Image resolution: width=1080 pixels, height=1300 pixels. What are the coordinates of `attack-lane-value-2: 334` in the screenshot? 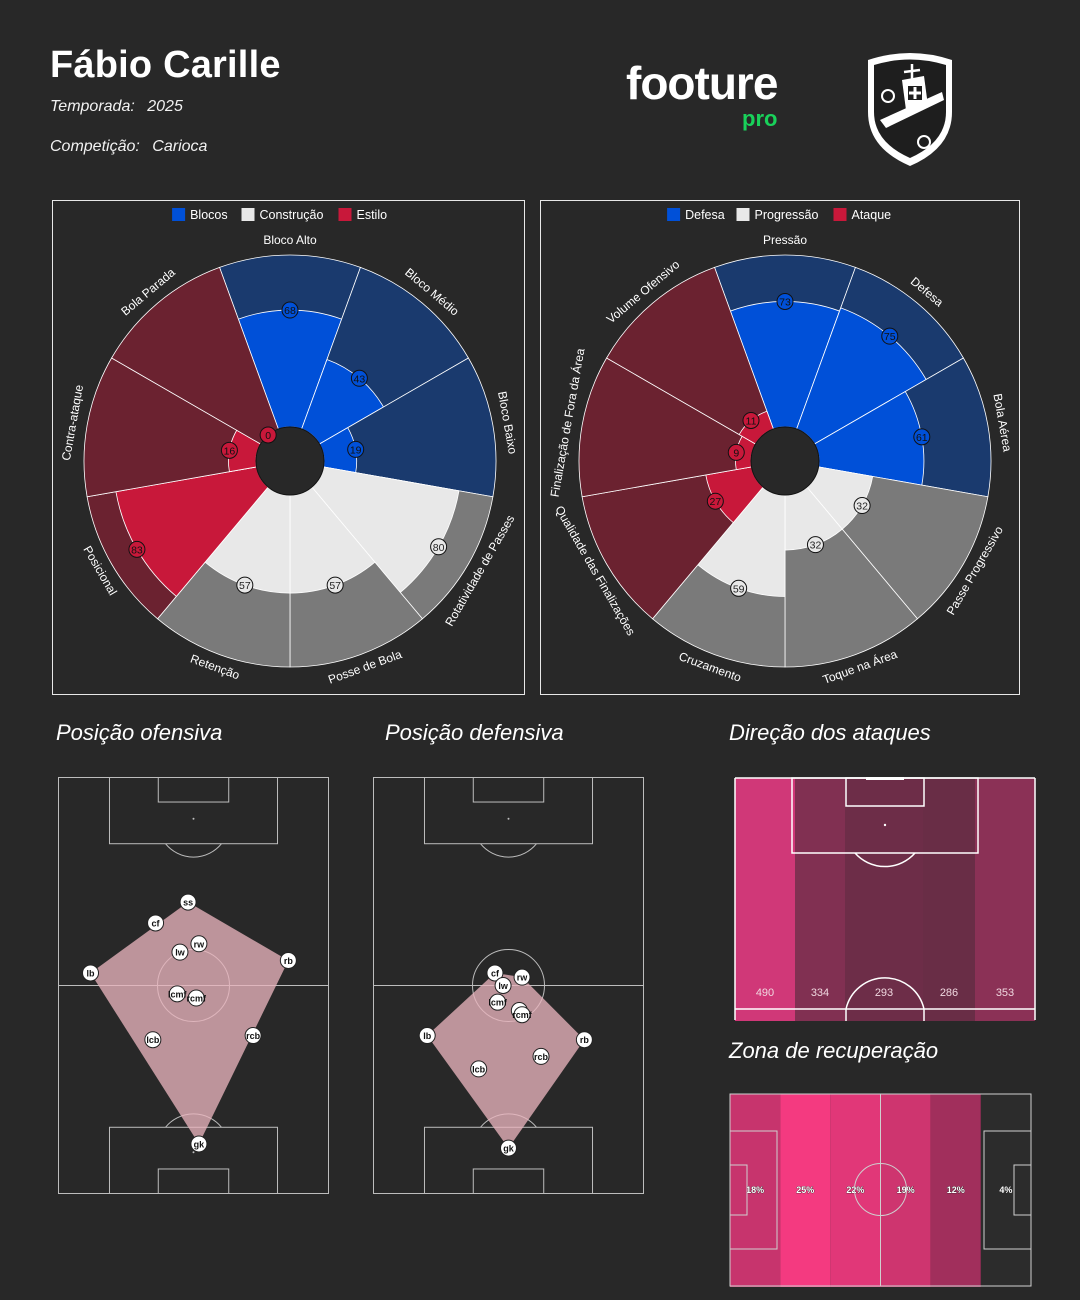 It's located at (820, 993).